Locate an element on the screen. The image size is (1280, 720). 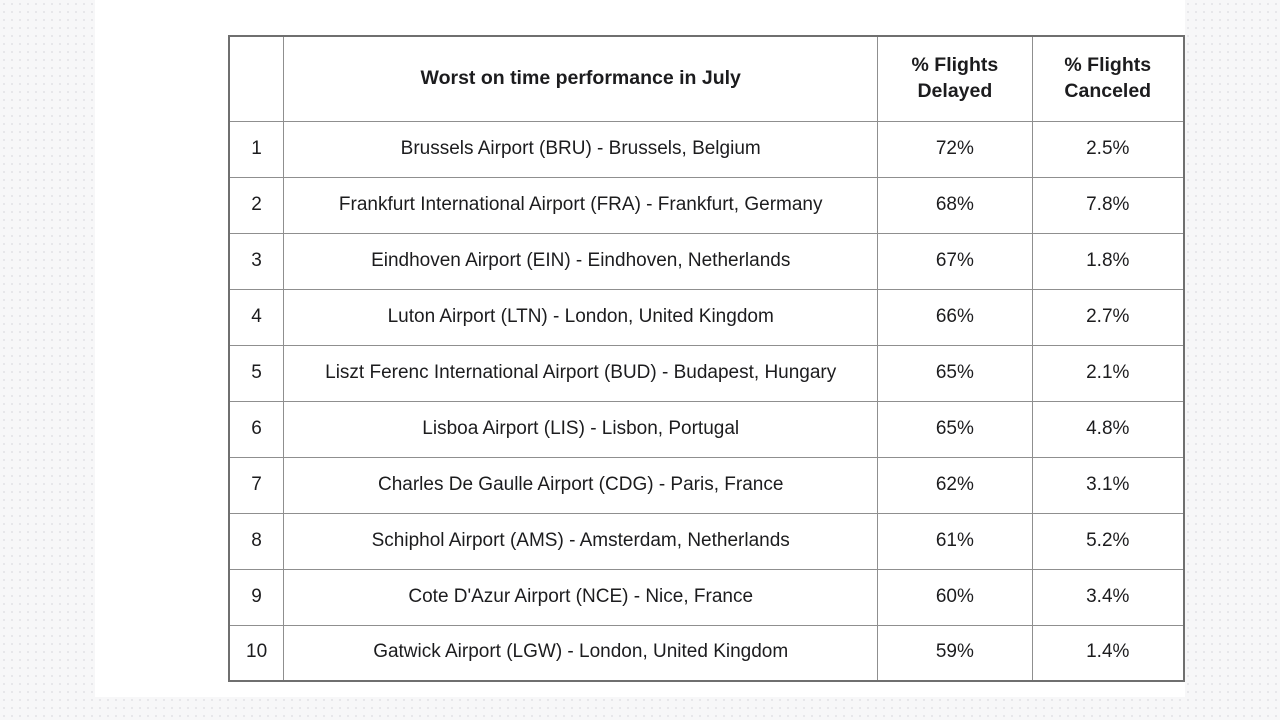
delayed-cell: 67% is located at coordinates (955, 261).